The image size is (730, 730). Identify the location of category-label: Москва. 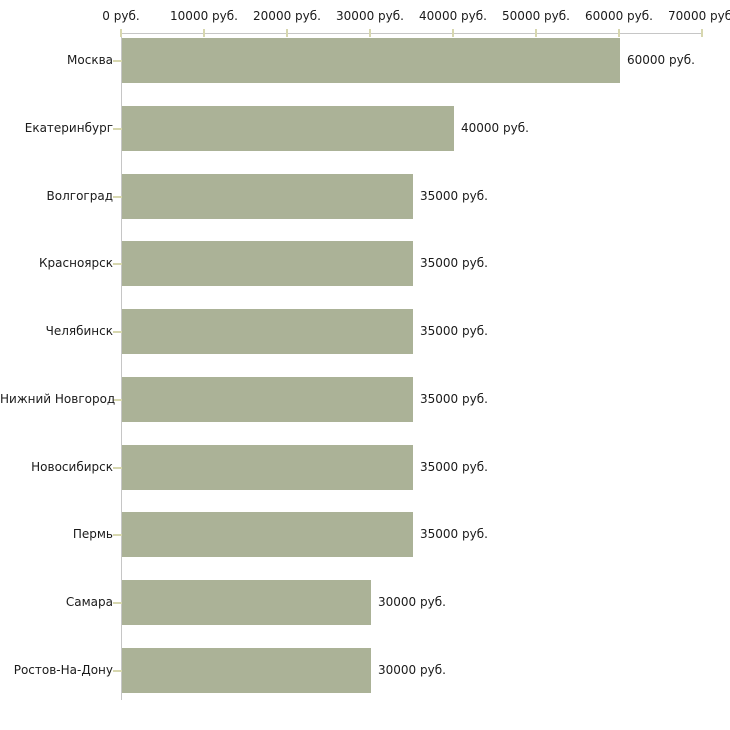
(90, 60).